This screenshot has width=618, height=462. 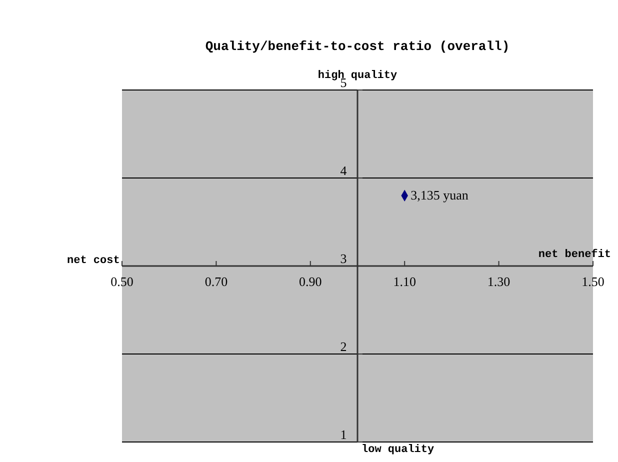 What do you see at coordinates (343, 346) in the screenshot?
I see `y-tick-label: 2` at bounding box center [343, 346].